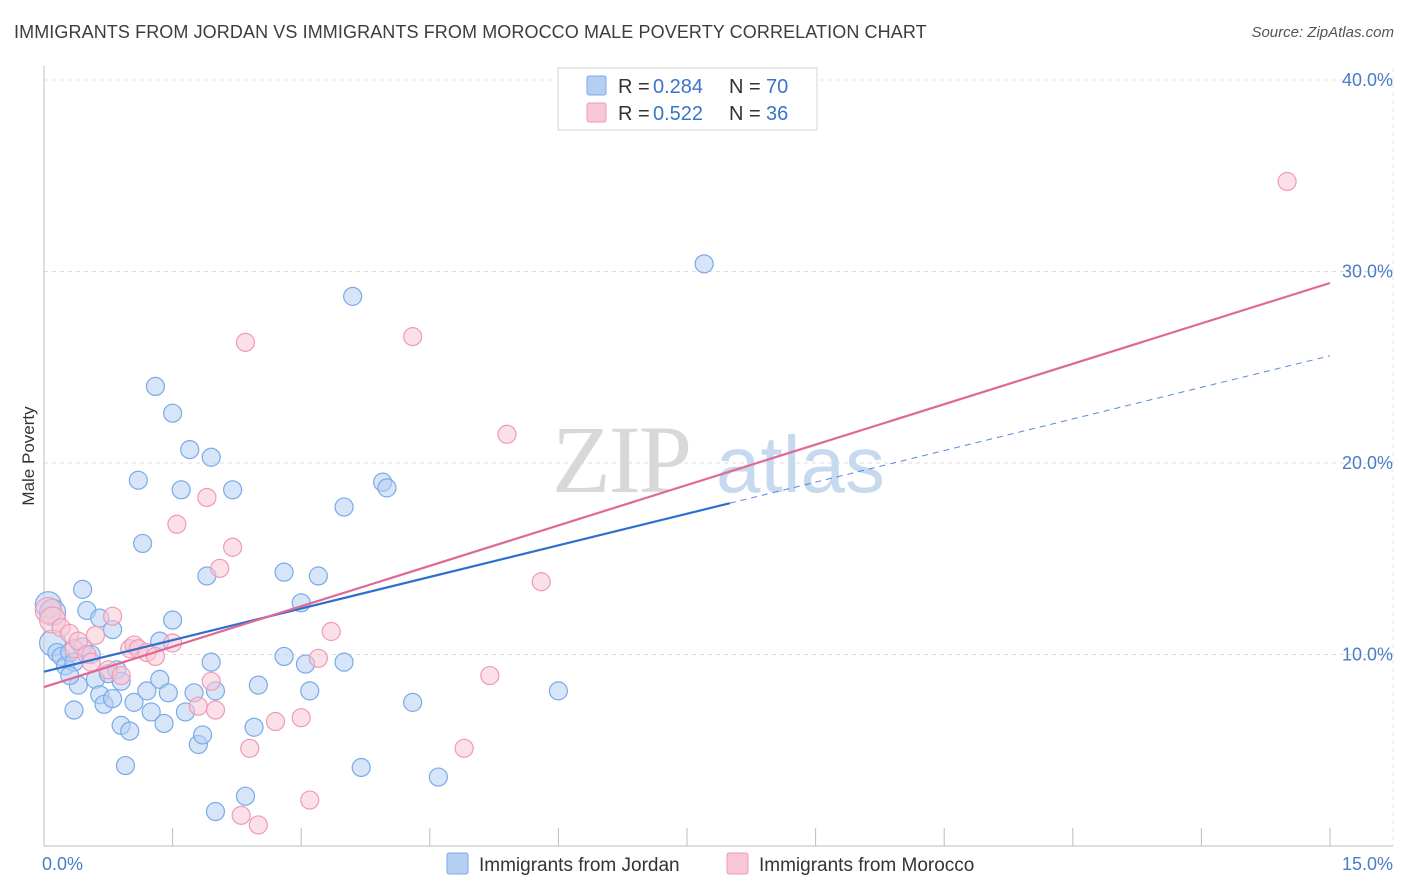  Describe the element at coordinates (800, 464) in the screenshot. I see `watermark-atlas: atlas` at that location.